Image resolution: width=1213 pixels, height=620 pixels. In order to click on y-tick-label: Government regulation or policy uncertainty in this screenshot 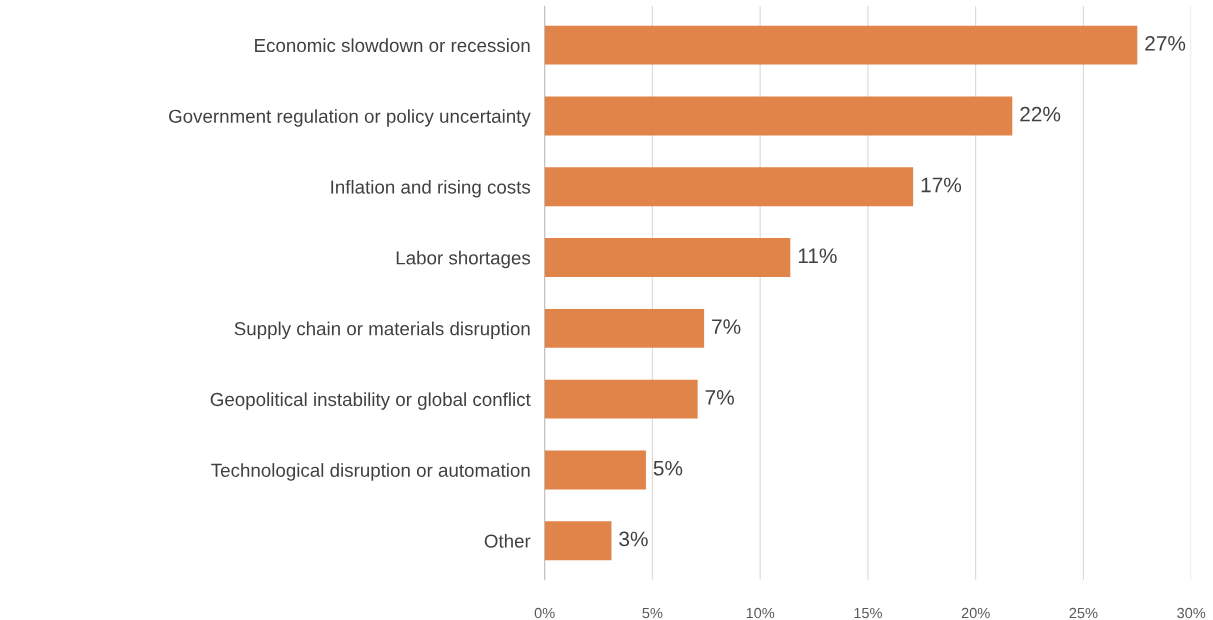, I will do `click(350, 118)`.